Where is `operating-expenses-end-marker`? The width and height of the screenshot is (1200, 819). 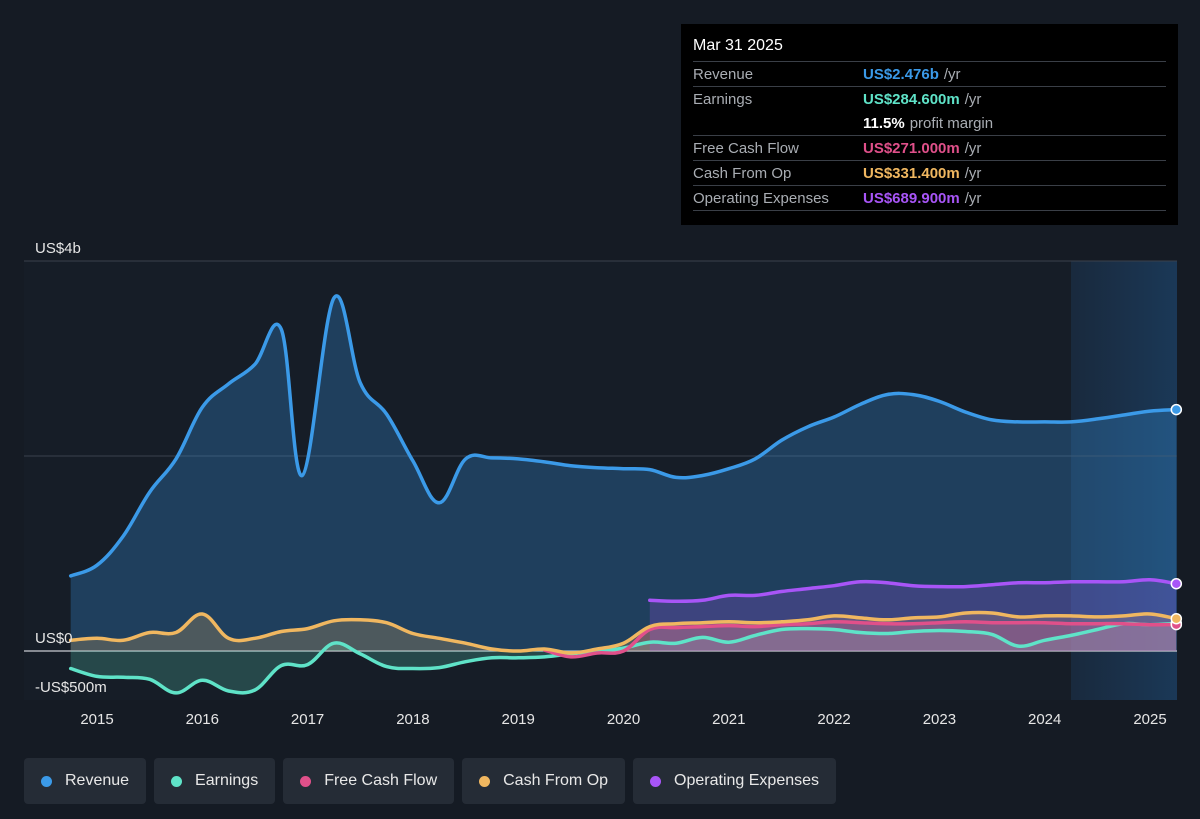
operating-expenses-end-marker is located at coordinates (1176, 583).